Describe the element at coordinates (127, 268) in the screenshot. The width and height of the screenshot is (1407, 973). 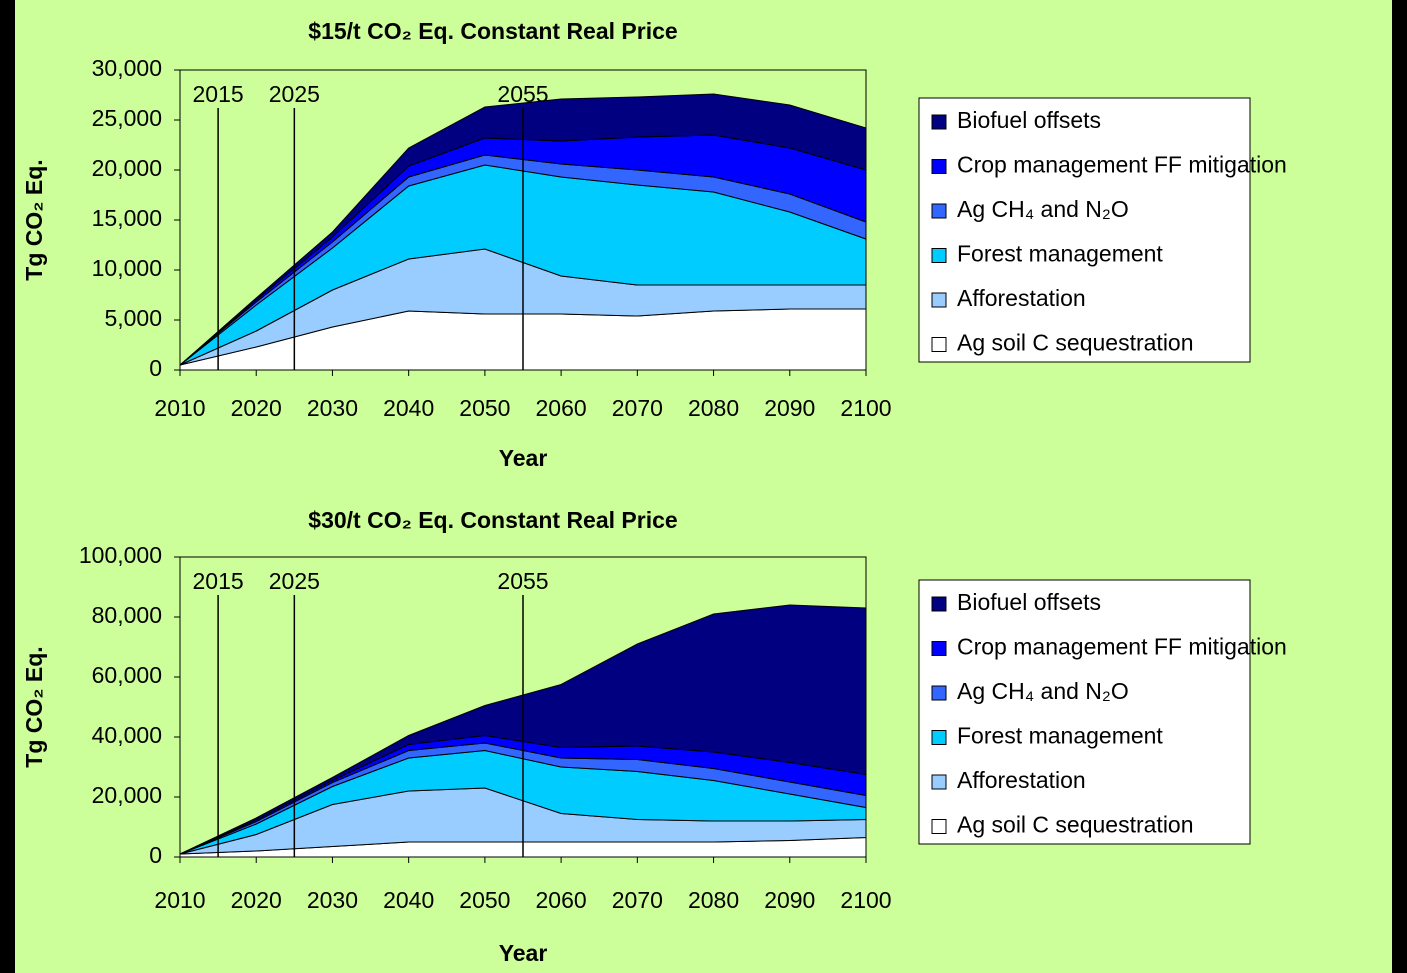
I see `y-tick-label: 10,000` at that location.